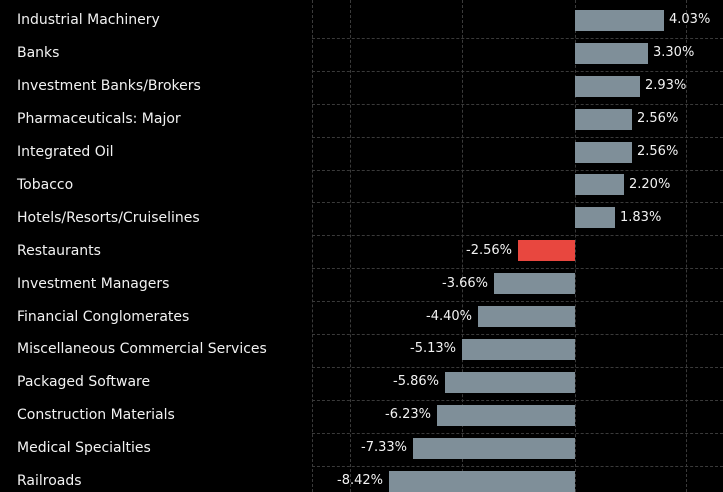 Image resolution: width=723 pixels, height=492 pixels. What do you see at coordinates (408, 414) in the screenshot?
I see `value-label: -6.23%` at bounding box center [408, 414].